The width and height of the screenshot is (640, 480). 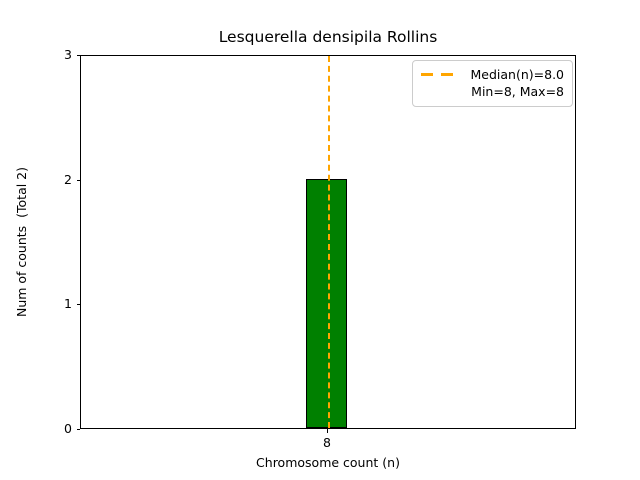 What do you see at coordinates (68, 54) in the screenshot?
I see `y-tick-label-3: 3` at bounding box center [68, 54].